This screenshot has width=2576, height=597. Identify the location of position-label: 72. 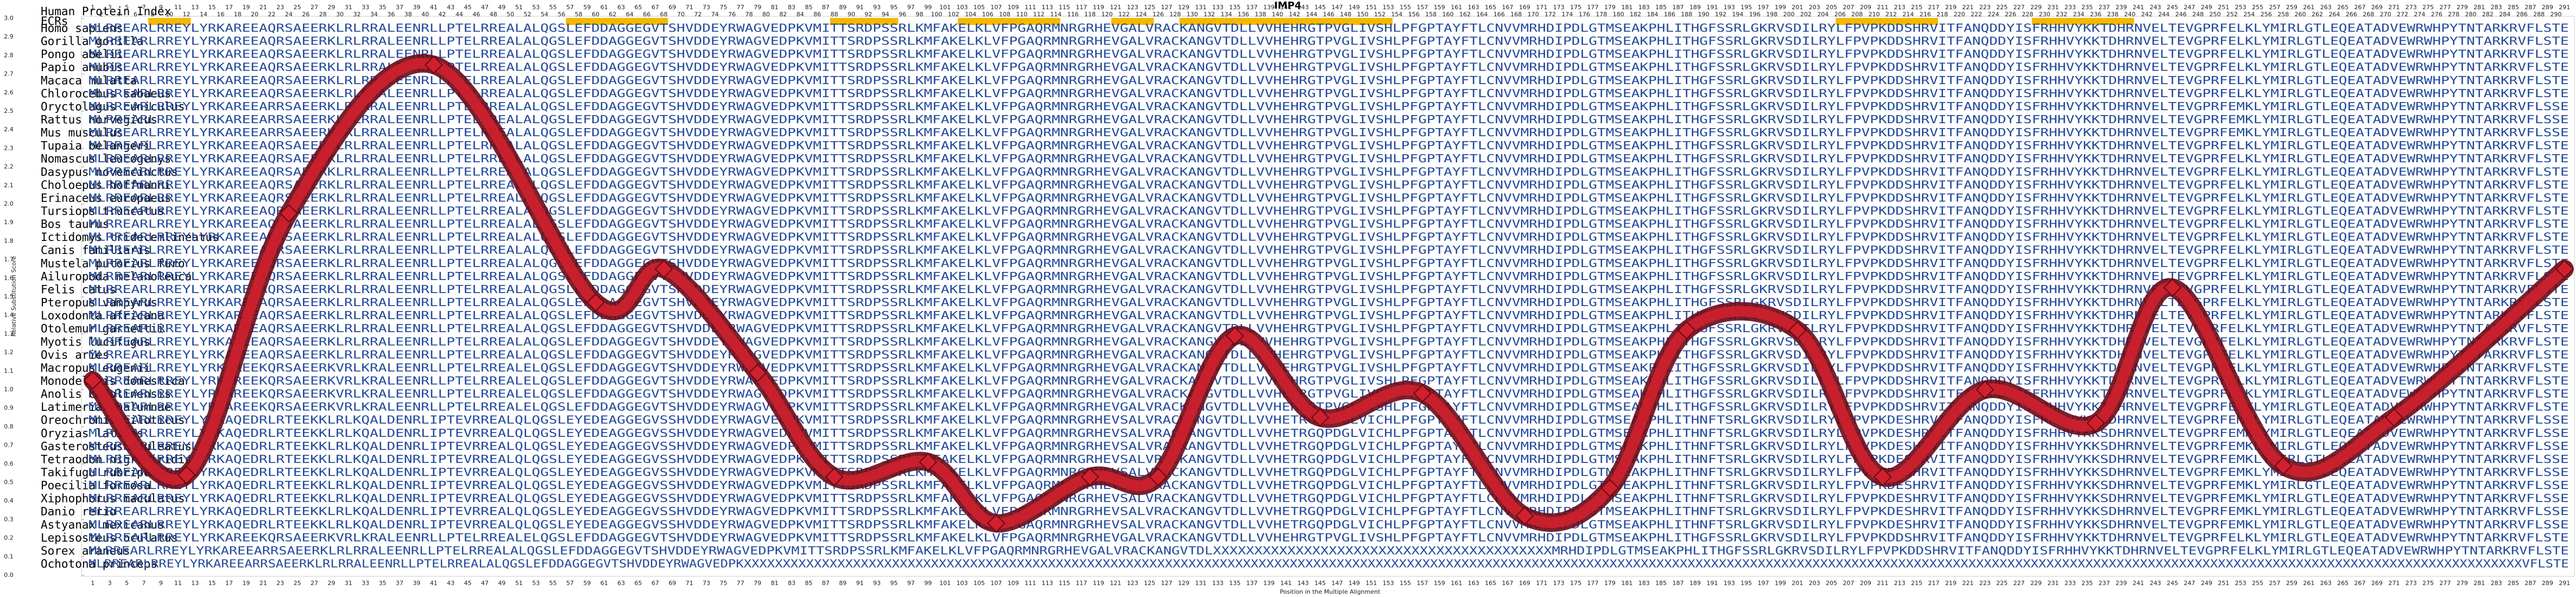
(698, 14).